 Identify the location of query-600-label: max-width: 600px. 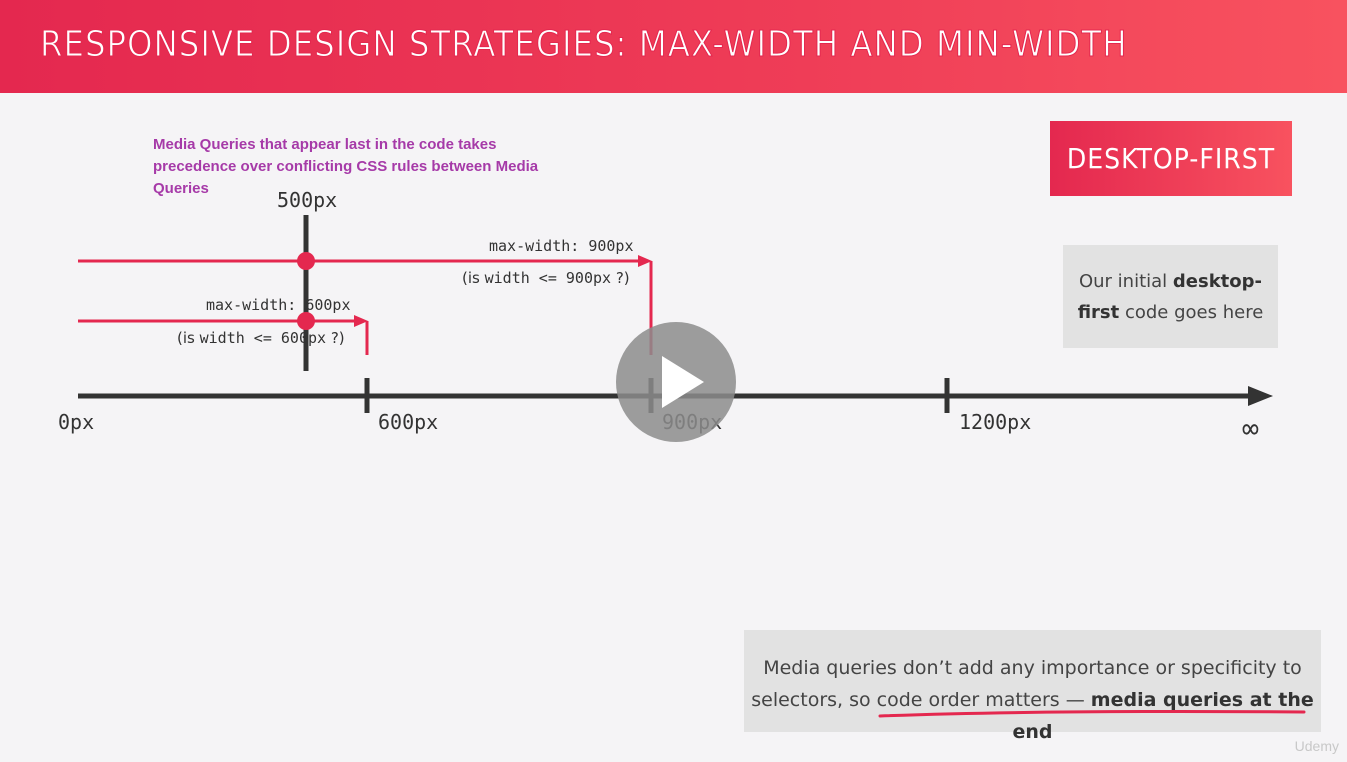
(278, 305).